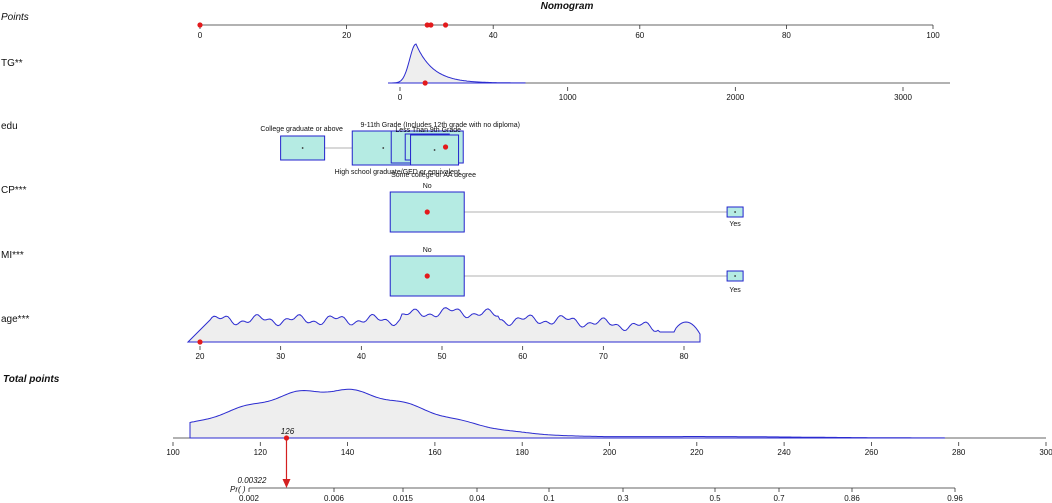  What do you see at coordinates (427, 212) in the screenshot?
I see `cp-selected-point` at bounding box center [427, 212].